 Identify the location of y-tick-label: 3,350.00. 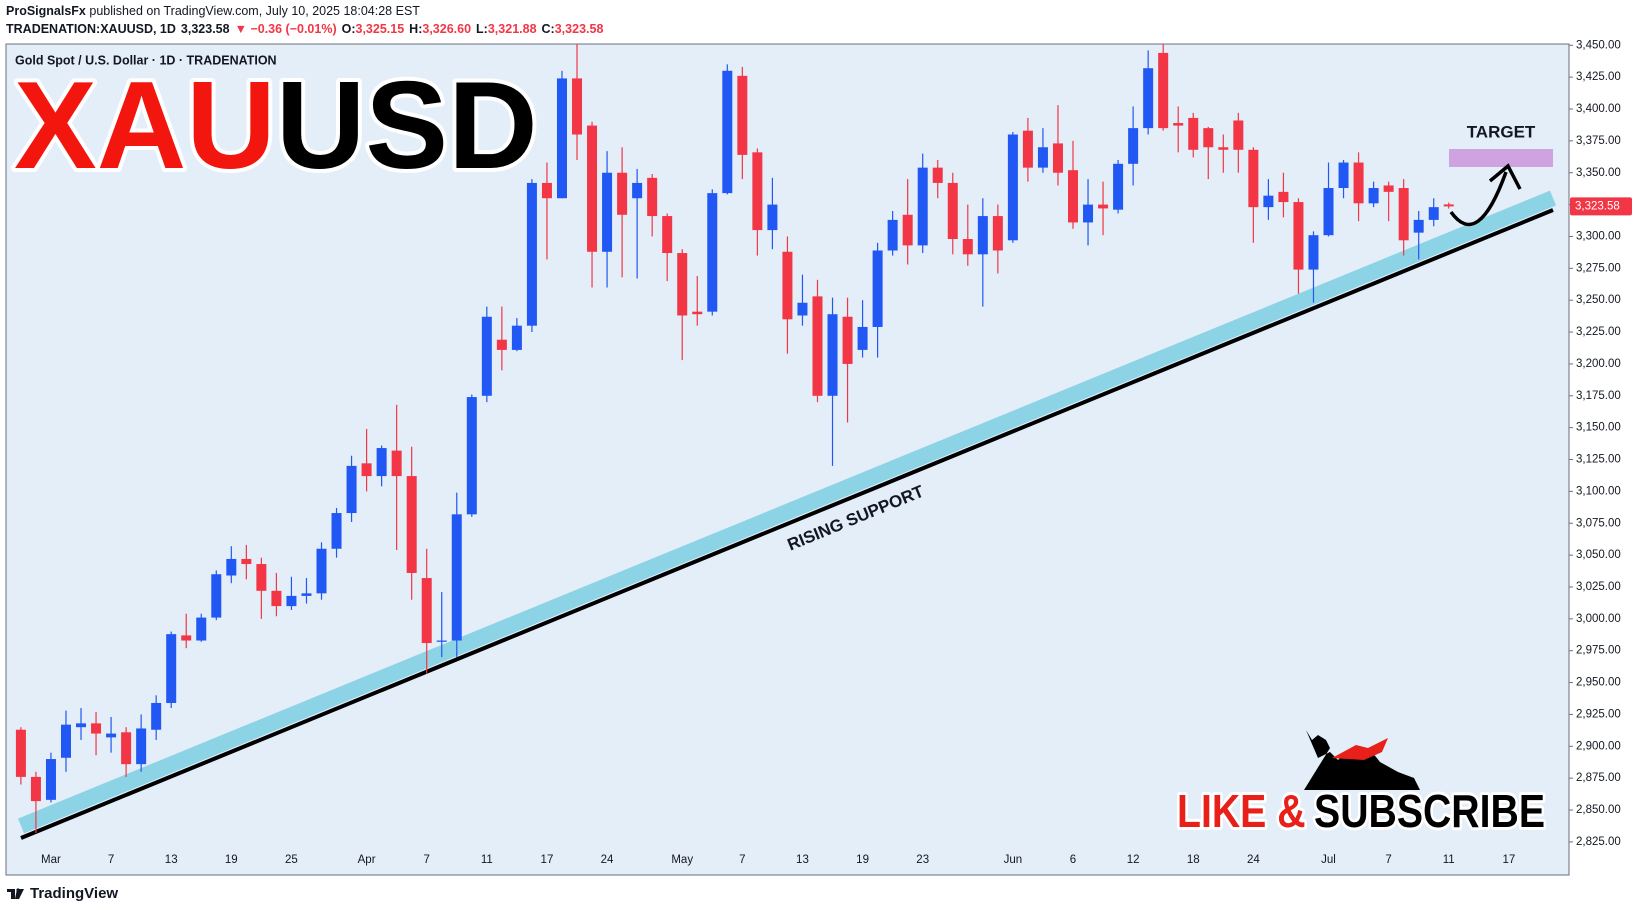
(1598, 173).